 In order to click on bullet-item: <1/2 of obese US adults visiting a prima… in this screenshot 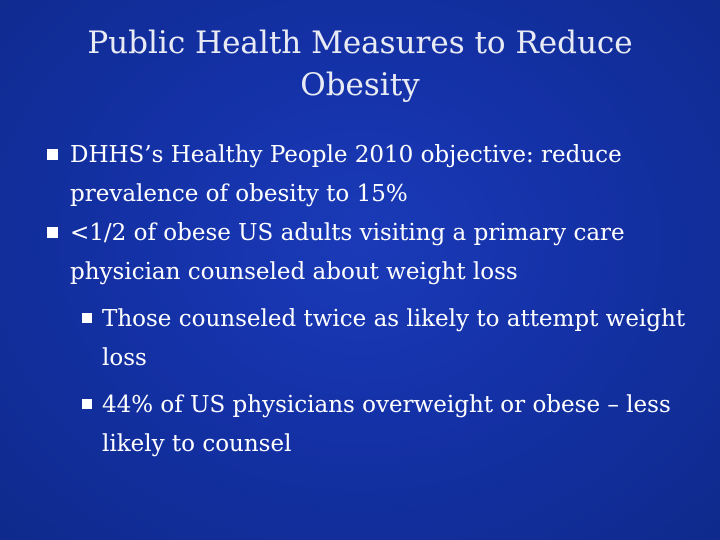, I will do `click(368, 253)`.